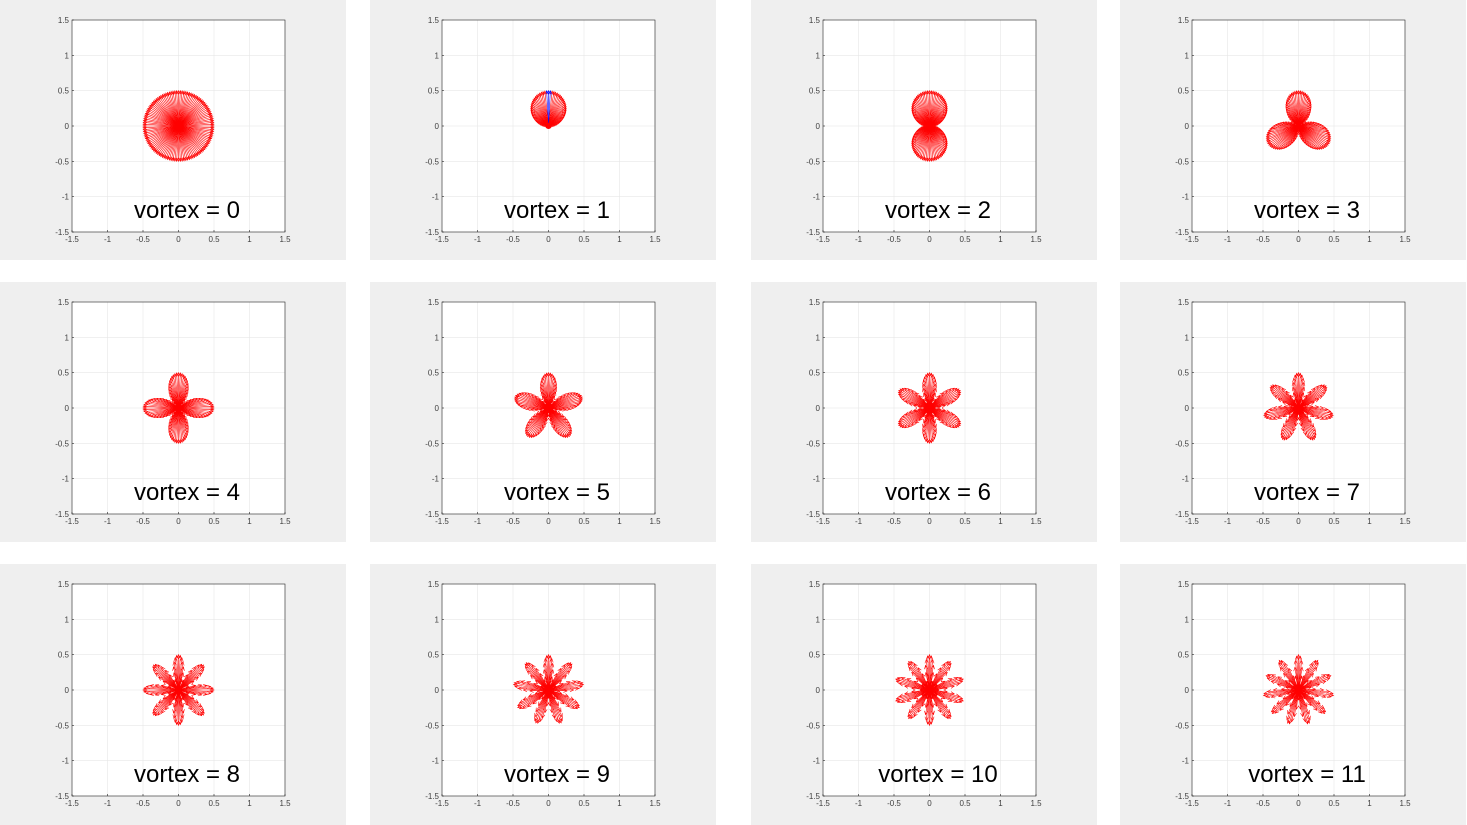  What do you see at coordinates (937, 774) in the screenshot?
I see `vortex-label: vortex = 10` at bounding box center [937, 774].